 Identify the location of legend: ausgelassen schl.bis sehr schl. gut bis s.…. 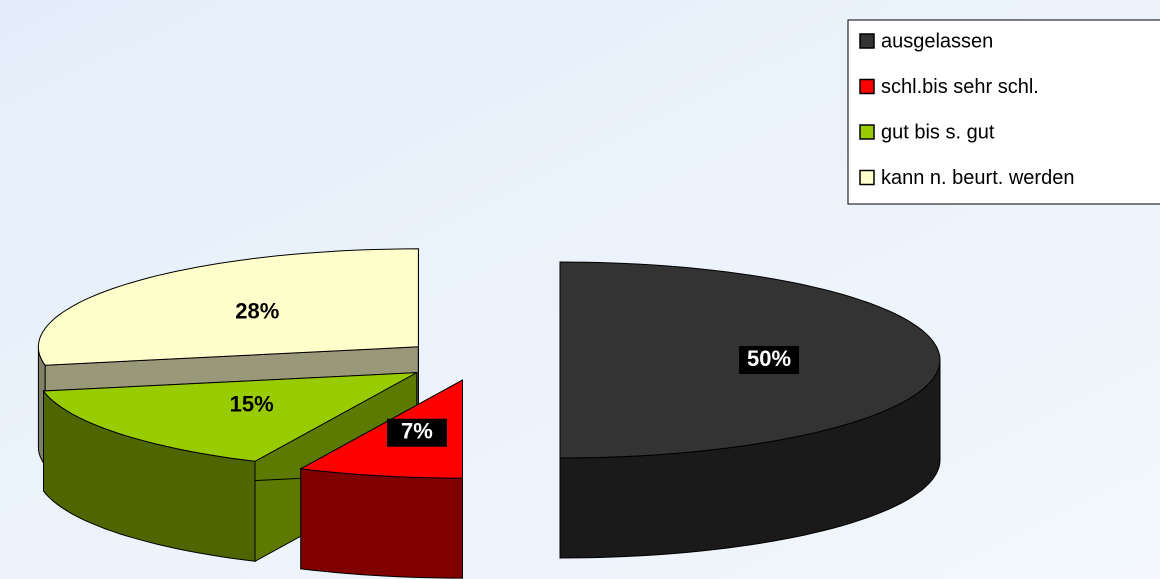
(1003, 112).